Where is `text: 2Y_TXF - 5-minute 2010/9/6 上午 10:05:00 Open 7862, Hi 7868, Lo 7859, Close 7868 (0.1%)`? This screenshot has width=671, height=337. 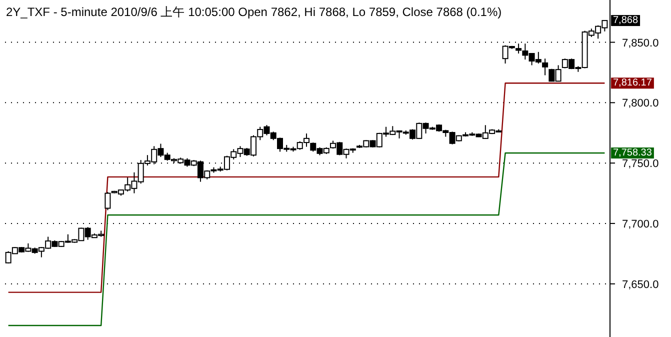 text: 2Y_TXF - 5-minute 2010/9/6 上午 10:05:00 Open 7862, Hi 7868, Lo 7859, Close 7868 (0.1%) is located at coordinates (254, 12).